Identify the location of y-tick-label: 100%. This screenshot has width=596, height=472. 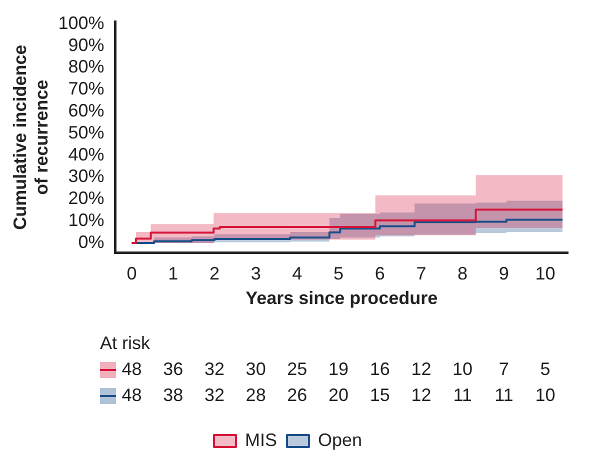
(81, 22).